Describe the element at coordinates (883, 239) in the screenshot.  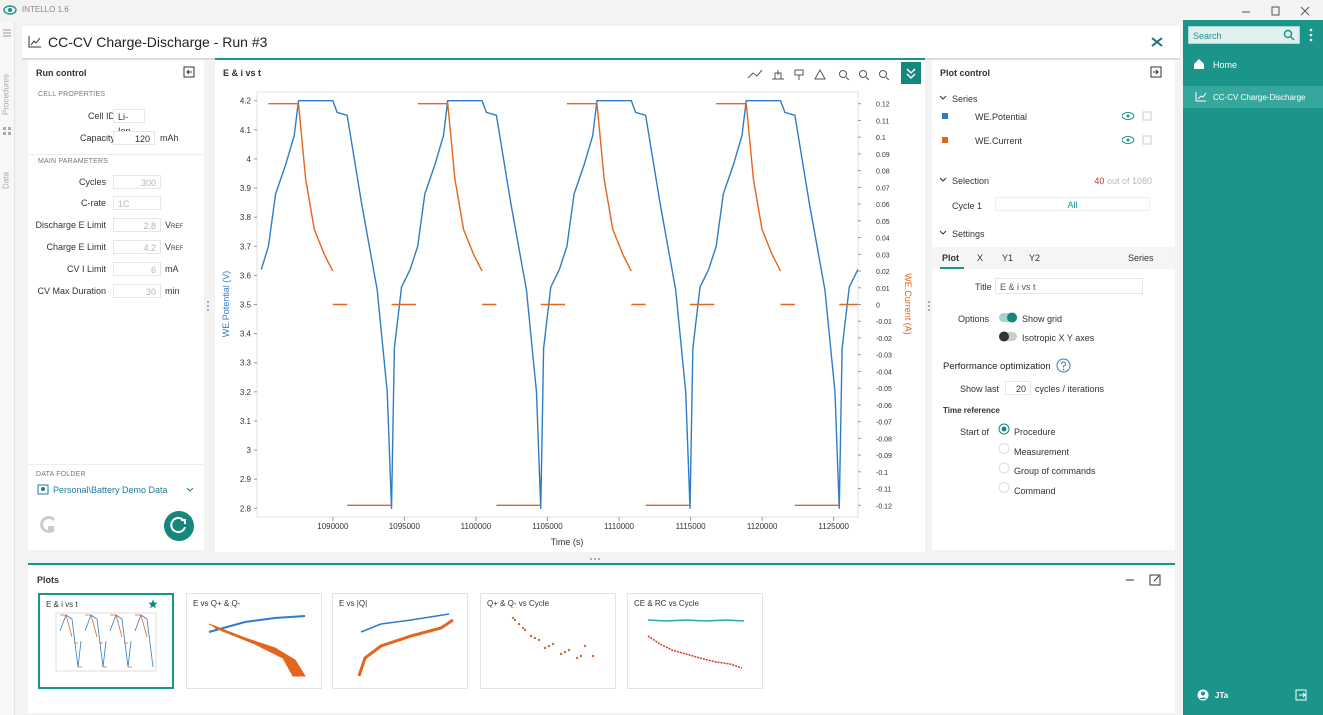
I see `y2-tick-label: 0.04` at that location.